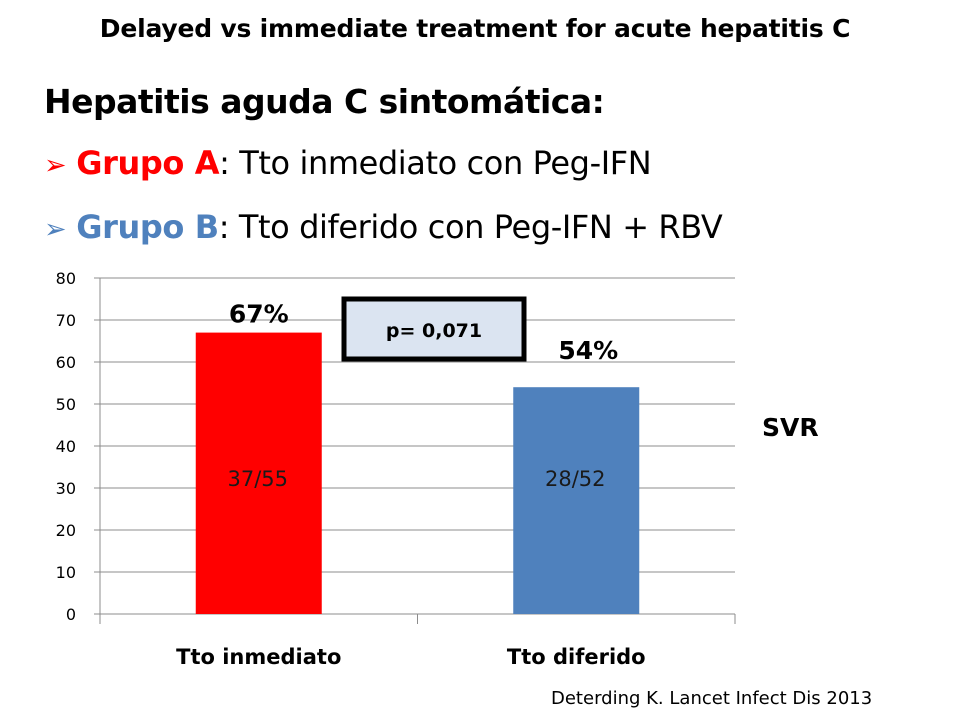  Describe the element at coordinates (71, 614) in the screenshot. I see `y-tick-label: 0` at that location.